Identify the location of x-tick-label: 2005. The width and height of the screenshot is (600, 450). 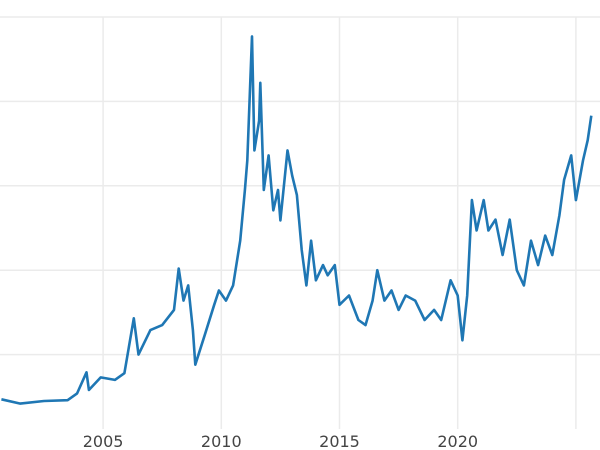
(103, 441).